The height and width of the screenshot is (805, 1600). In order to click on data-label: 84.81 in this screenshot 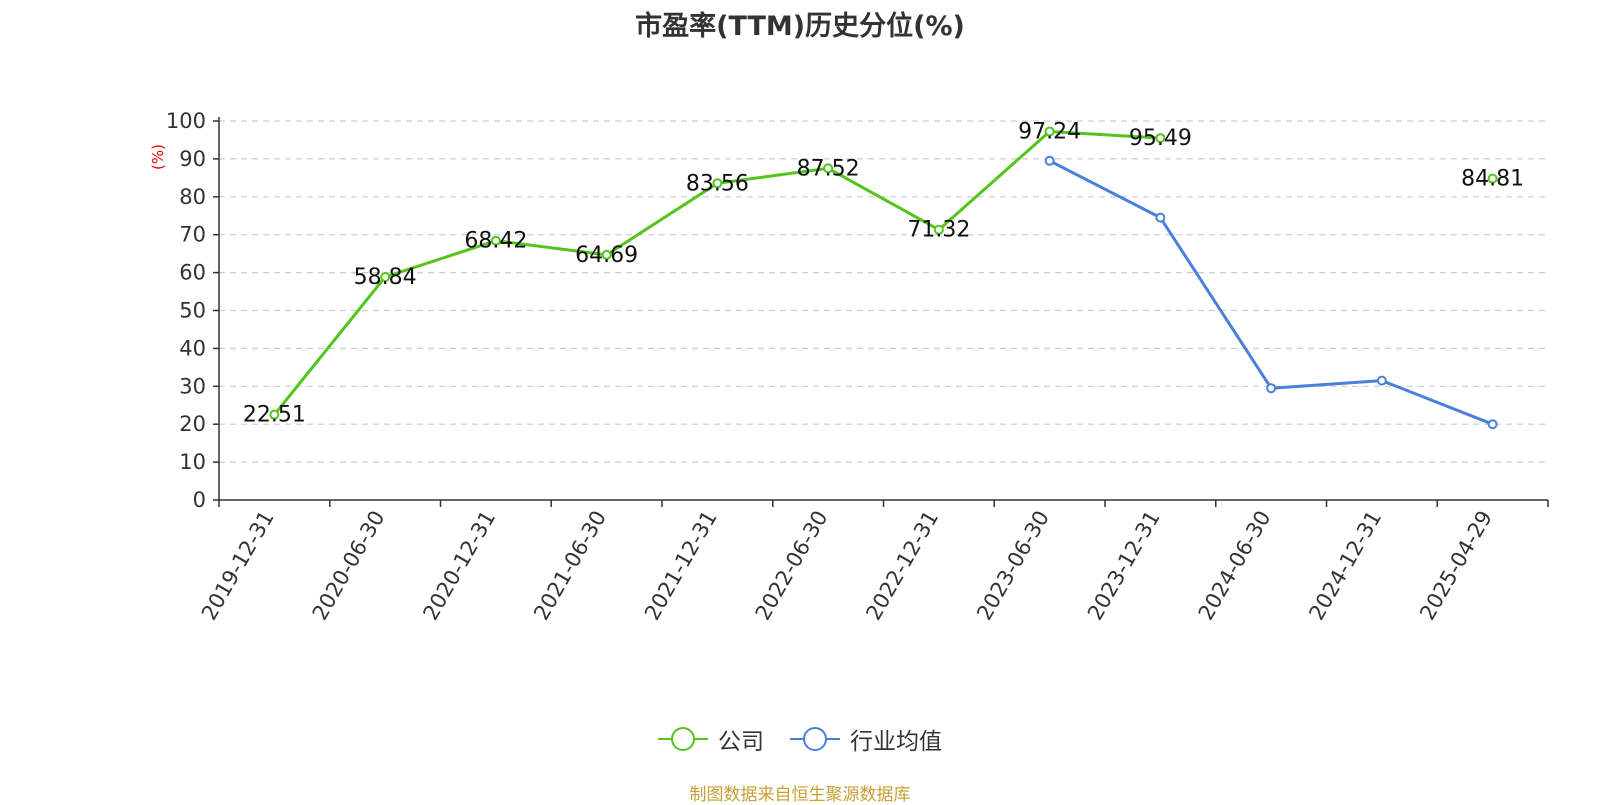, I will do `click(1492, 179)`.